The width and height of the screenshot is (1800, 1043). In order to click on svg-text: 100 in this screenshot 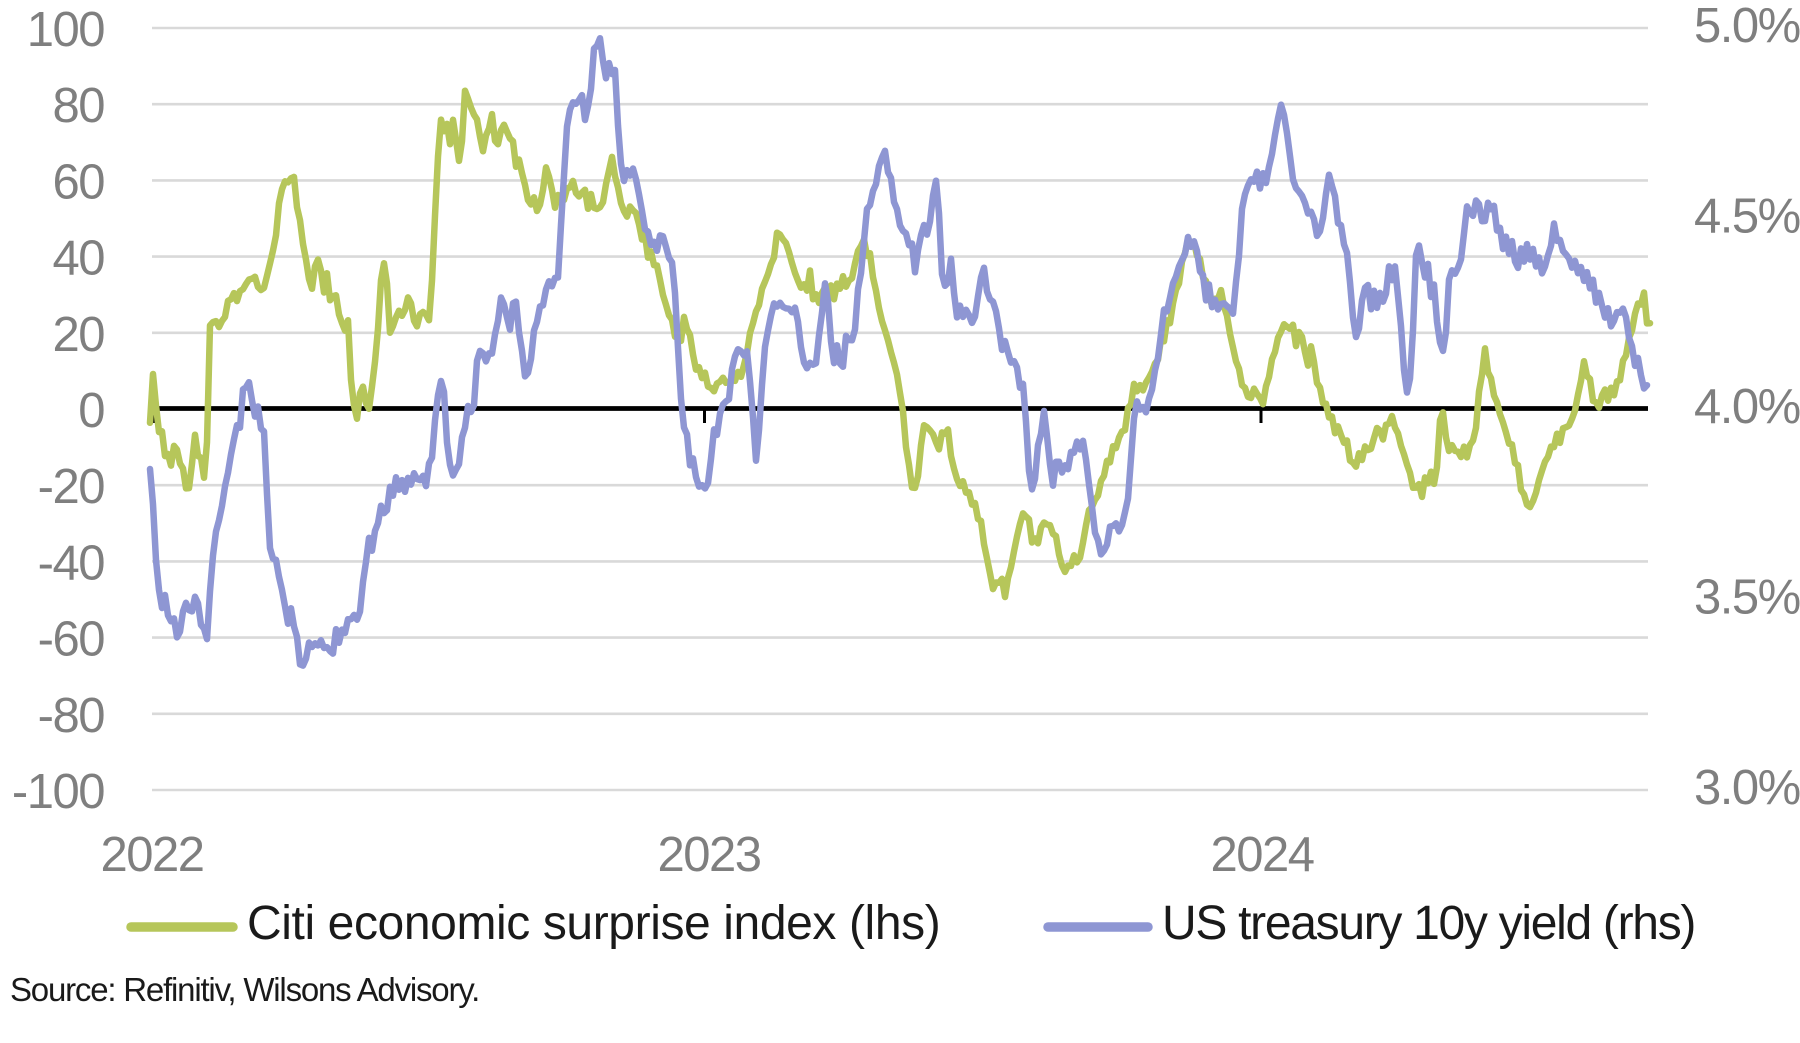, I will do `click(66, 30)`.